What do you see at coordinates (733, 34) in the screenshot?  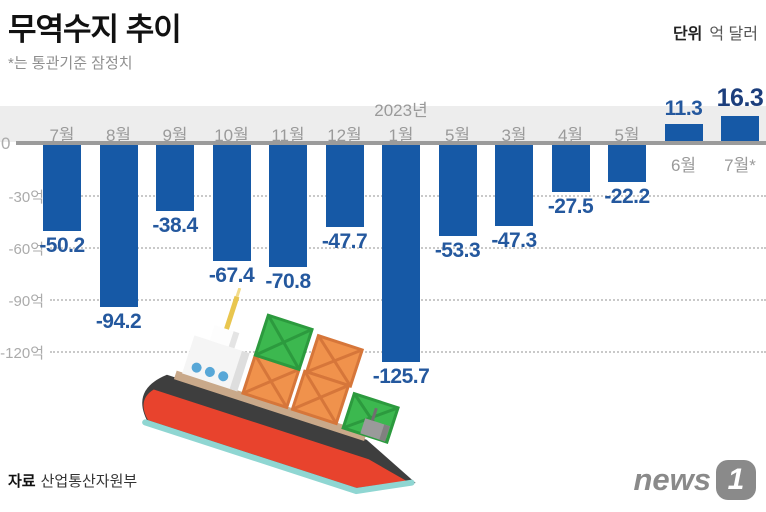 I see `unit-value: 억 달러` at bounding box center [733, 34].